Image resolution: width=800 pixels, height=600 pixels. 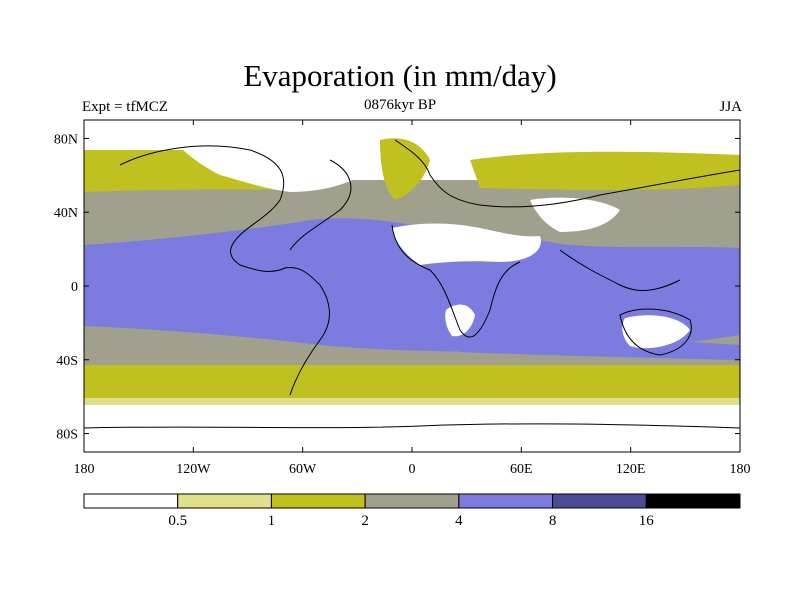 I want to click on antarctica-dry, so click(x=412, y=428).